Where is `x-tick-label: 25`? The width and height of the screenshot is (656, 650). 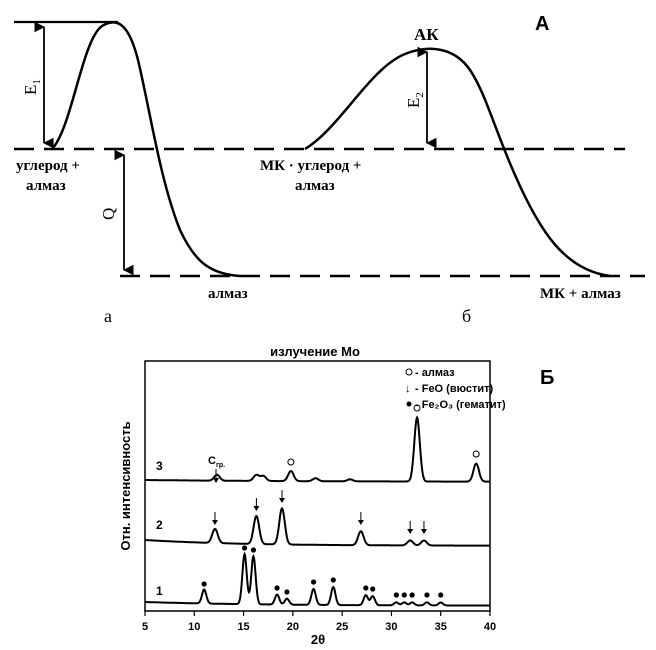
x-tick-label: 25 is located at coordinates (342, 627).